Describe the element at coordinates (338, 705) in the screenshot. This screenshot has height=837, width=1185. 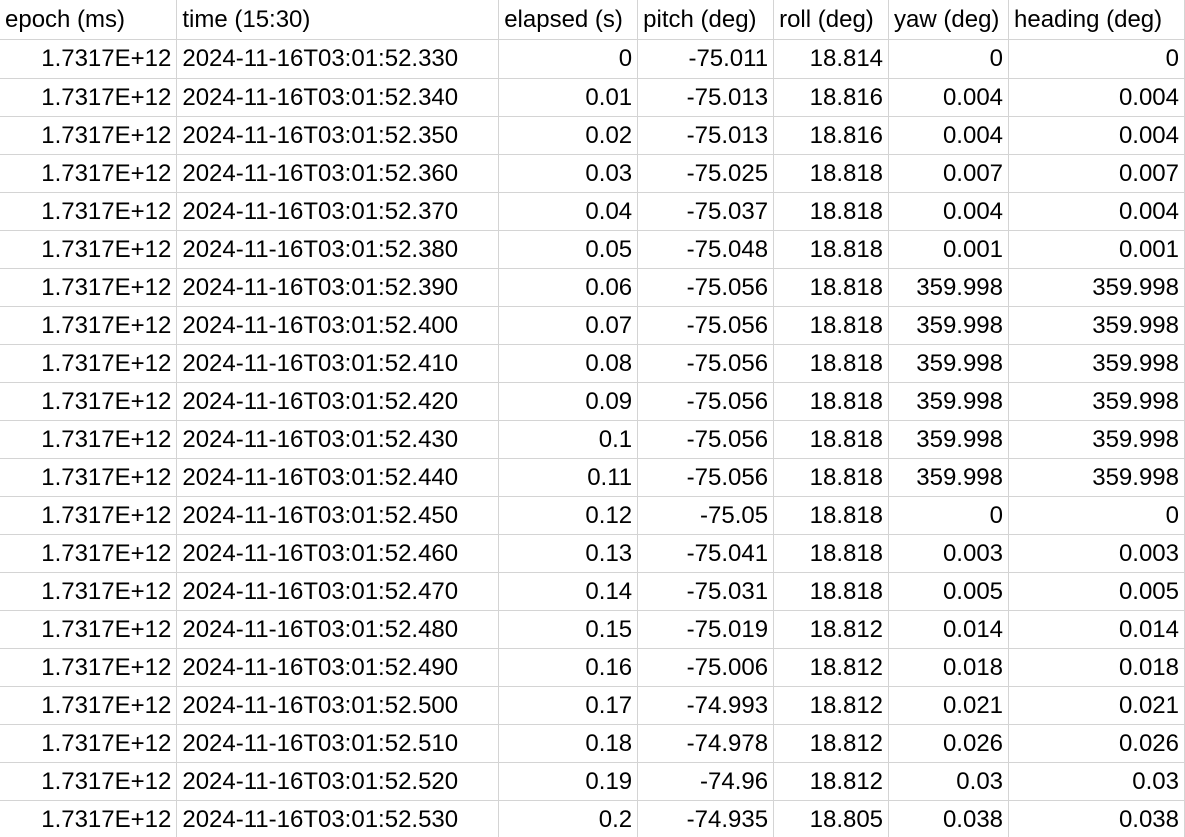
I see `cell-time: 2024-11-16T03:01:52.500` at that location.